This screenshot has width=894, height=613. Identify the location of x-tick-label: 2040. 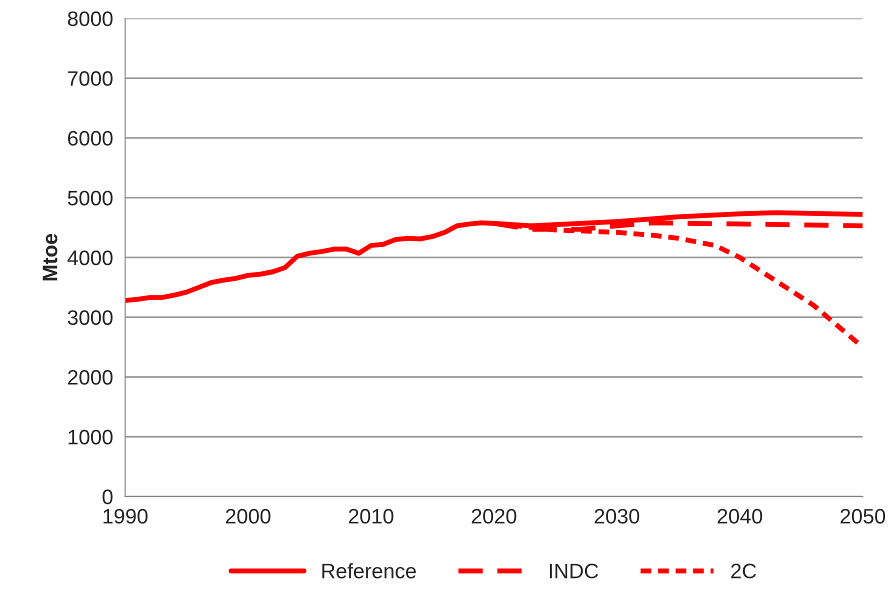
(740, 516).